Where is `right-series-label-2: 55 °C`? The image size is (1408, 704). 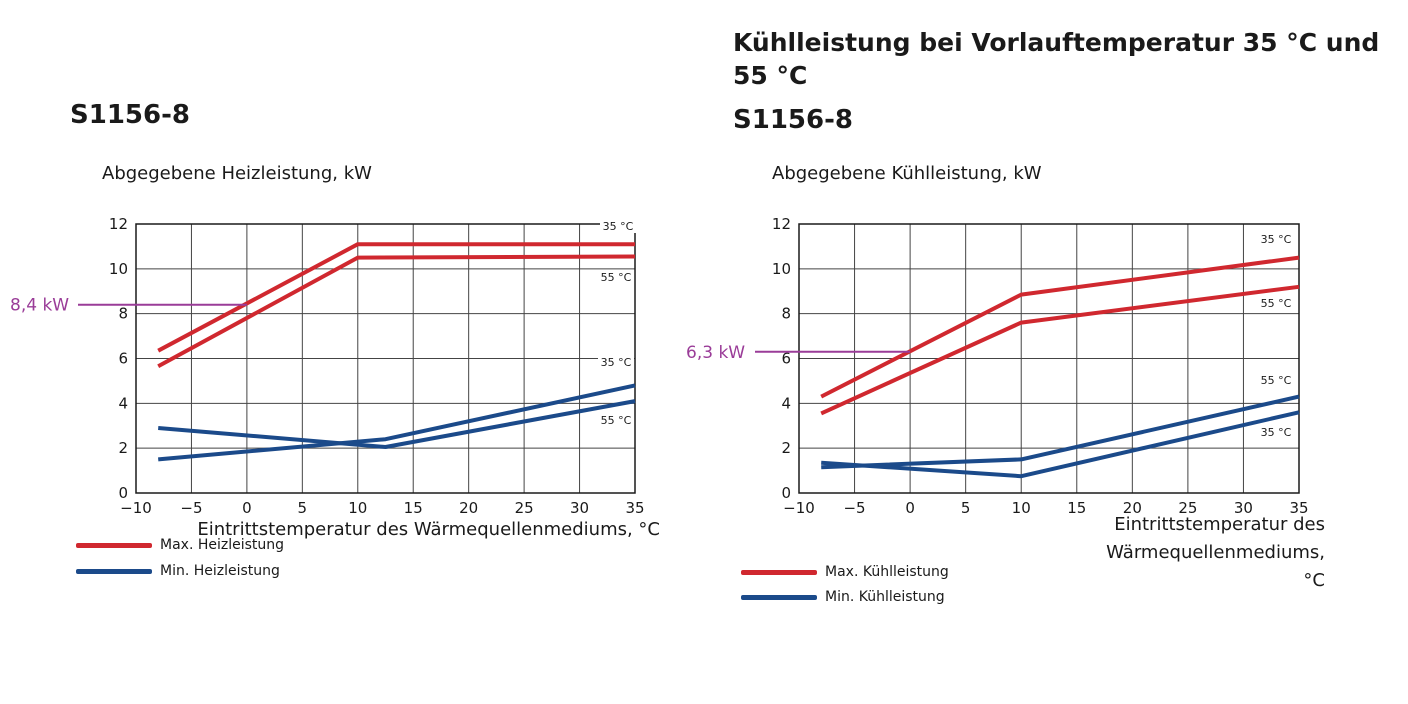 right-series-label-2: 55 °C is located at coordinates (1276, 380).